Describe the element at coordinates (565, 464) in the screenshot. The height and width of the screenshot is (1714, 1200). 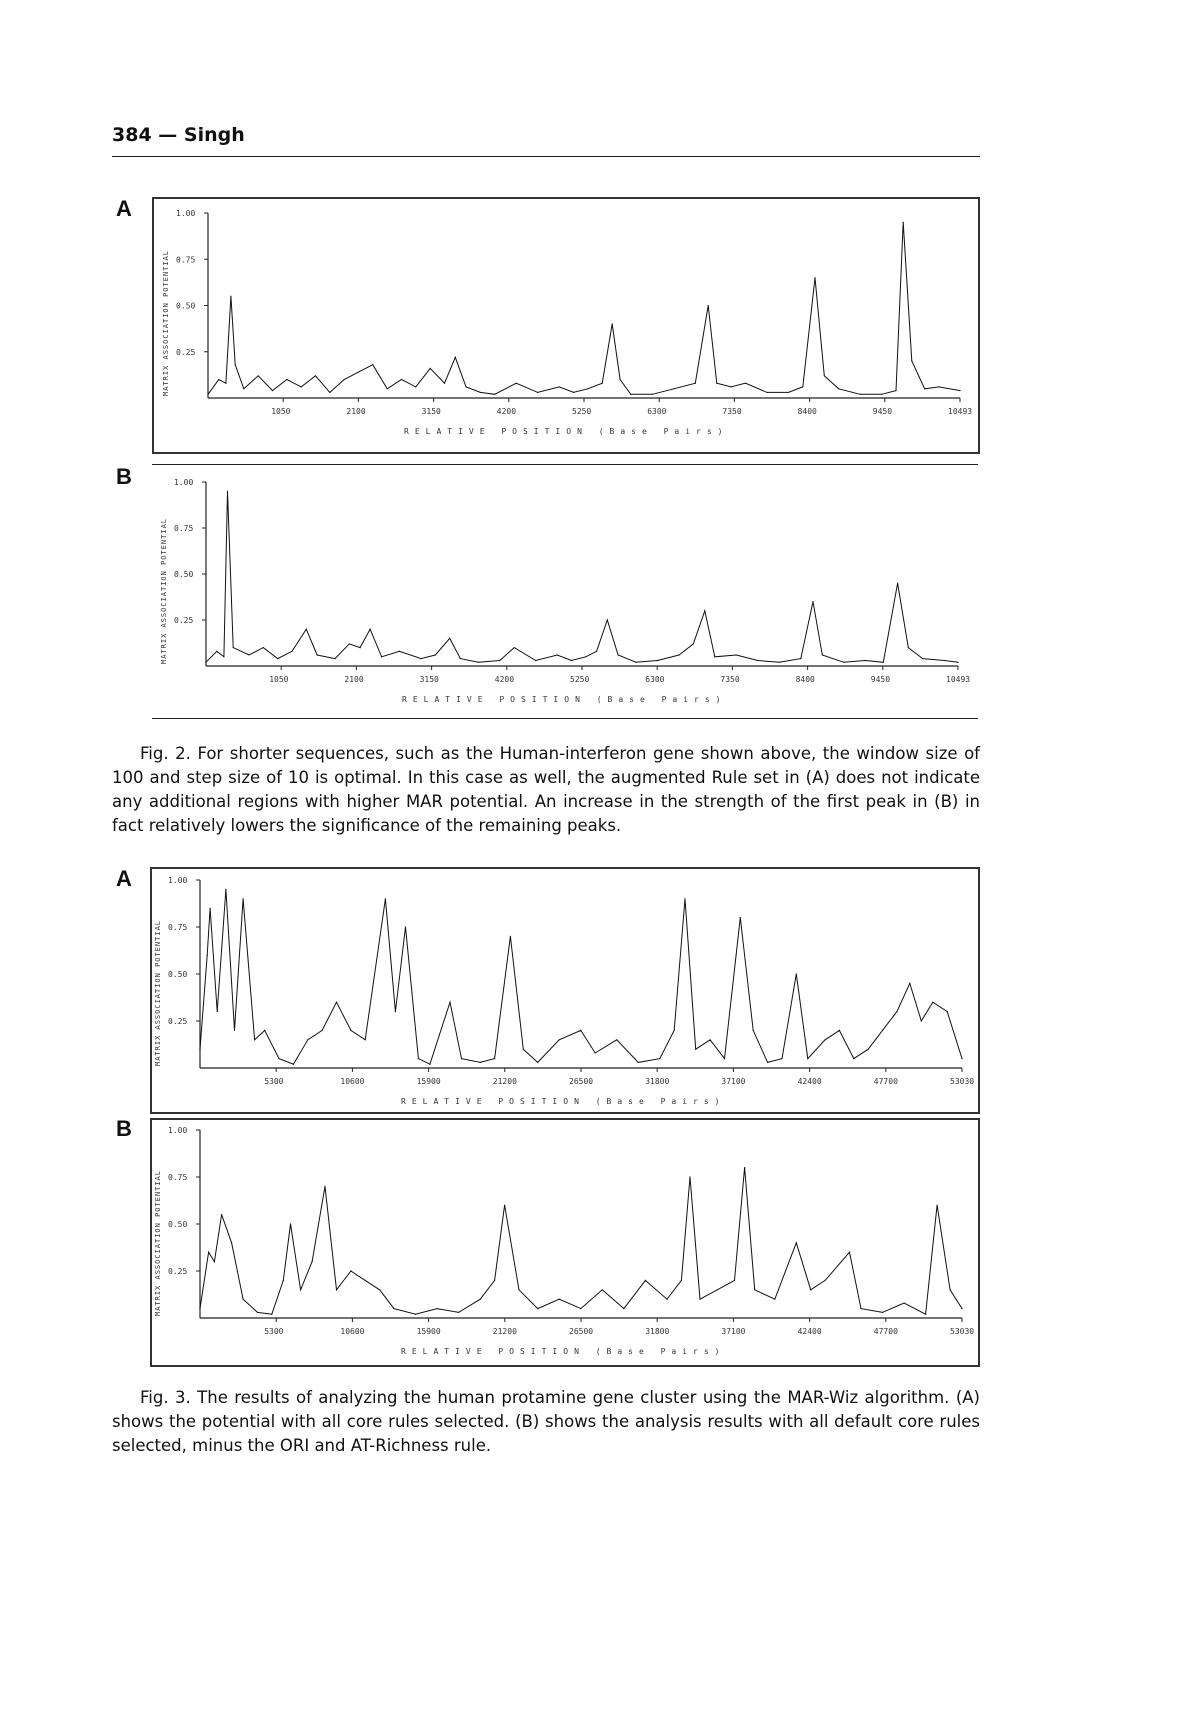
I see `fig2-b-top-rule` at that location.